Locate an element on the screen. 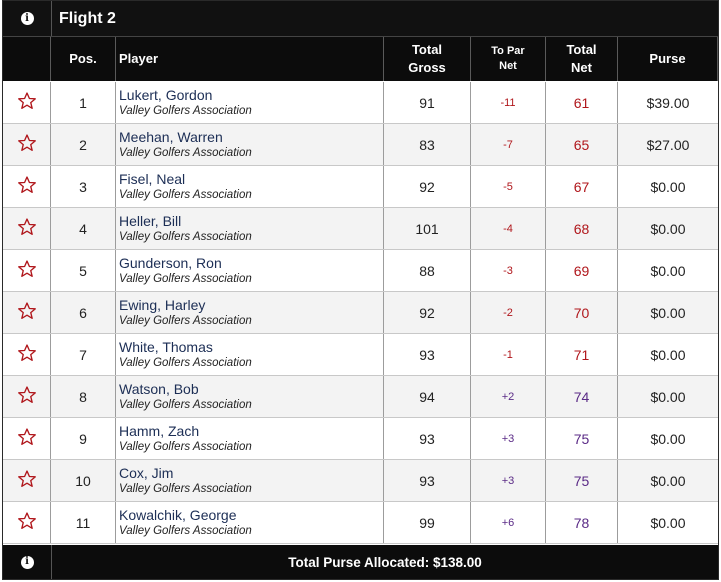 The height and width of the screenshot is (582, 721). header-to-par-net-line2: Net is located at coordinates (508, 66).